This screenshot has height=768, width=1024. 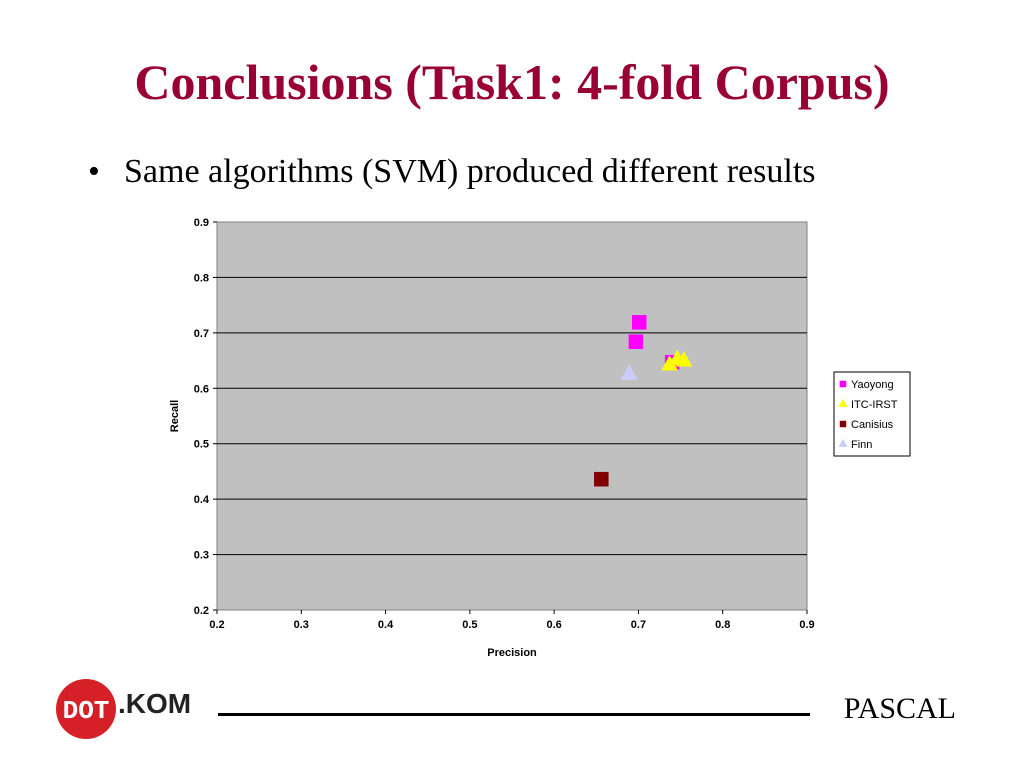 I want to click on logo-globe-icon: DOT, so click(x=86, y=709).